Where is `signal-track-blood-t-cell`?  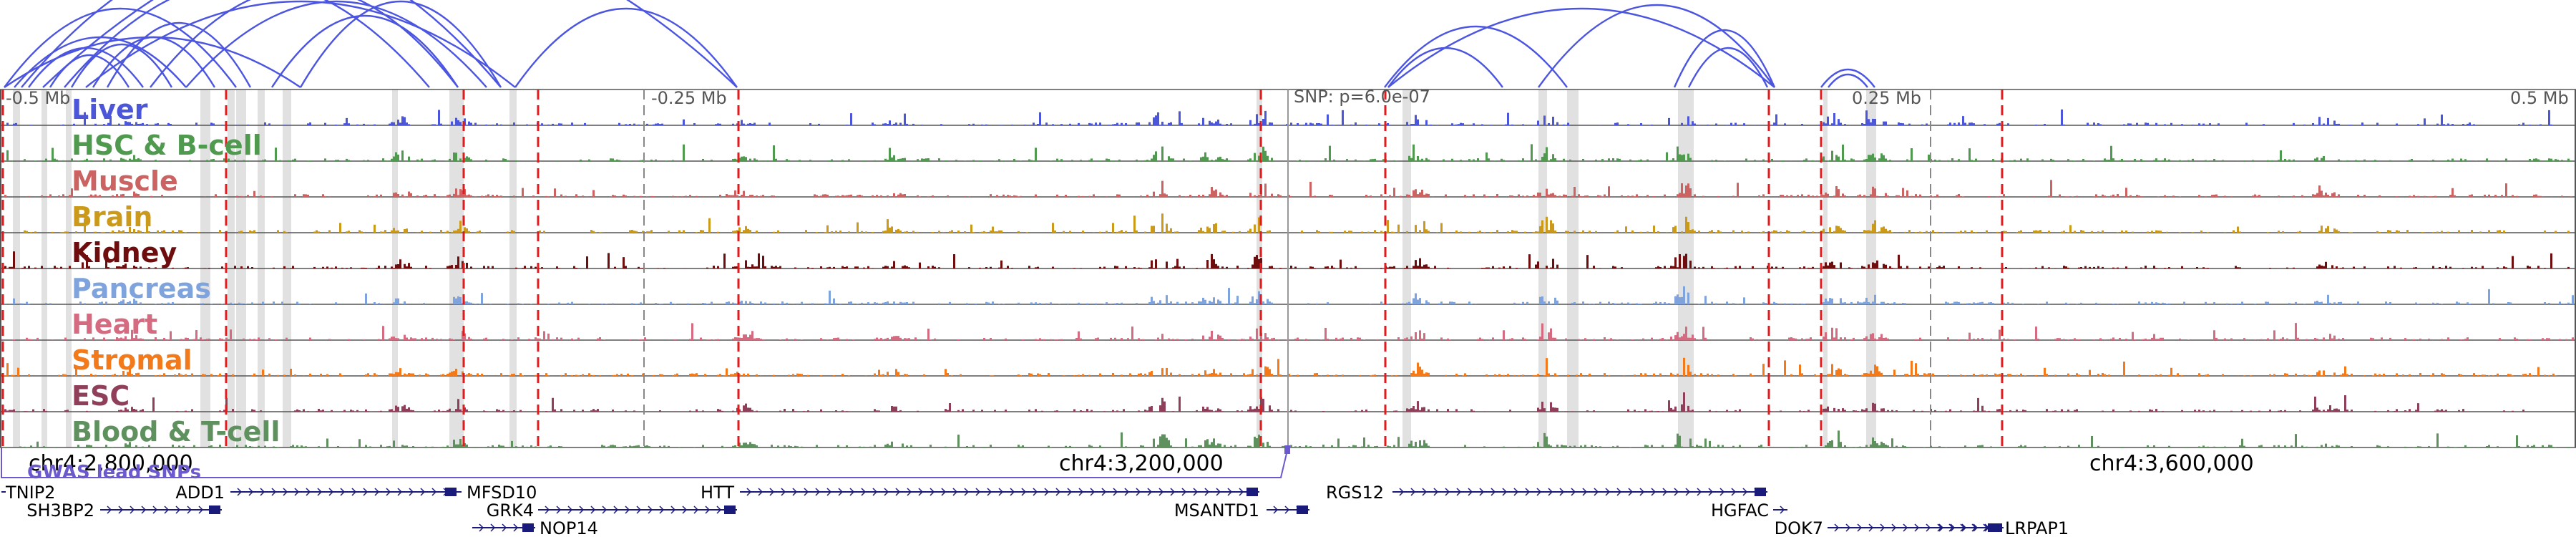
signal-track-blood-t-cell is located at coordinates (1288, 439).